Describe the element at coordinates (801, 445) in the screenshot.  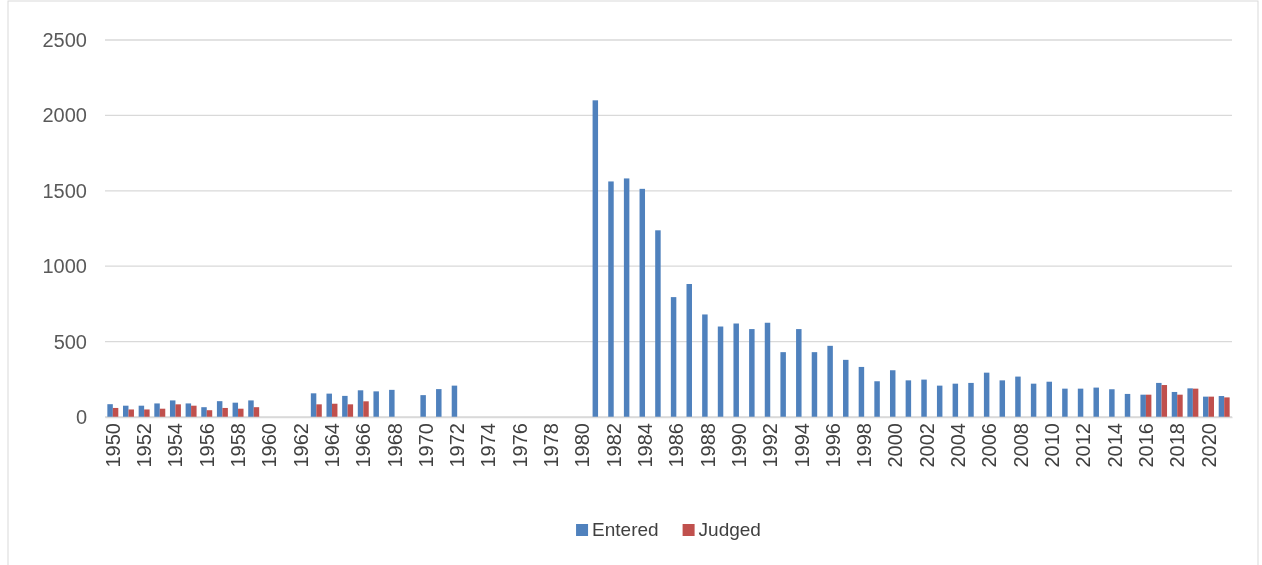
I see `x-tick-label: 1994` at that location.